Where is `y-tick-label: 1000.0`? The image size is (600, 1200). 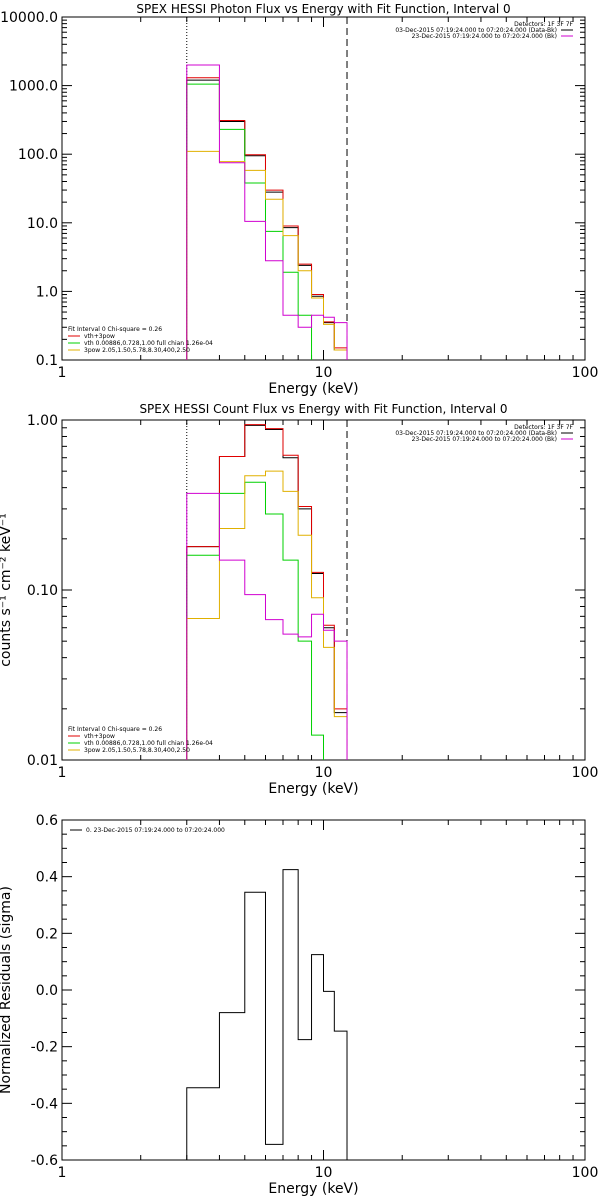 y-tick-label: 1000.0 is located at coordinates (33, 87).